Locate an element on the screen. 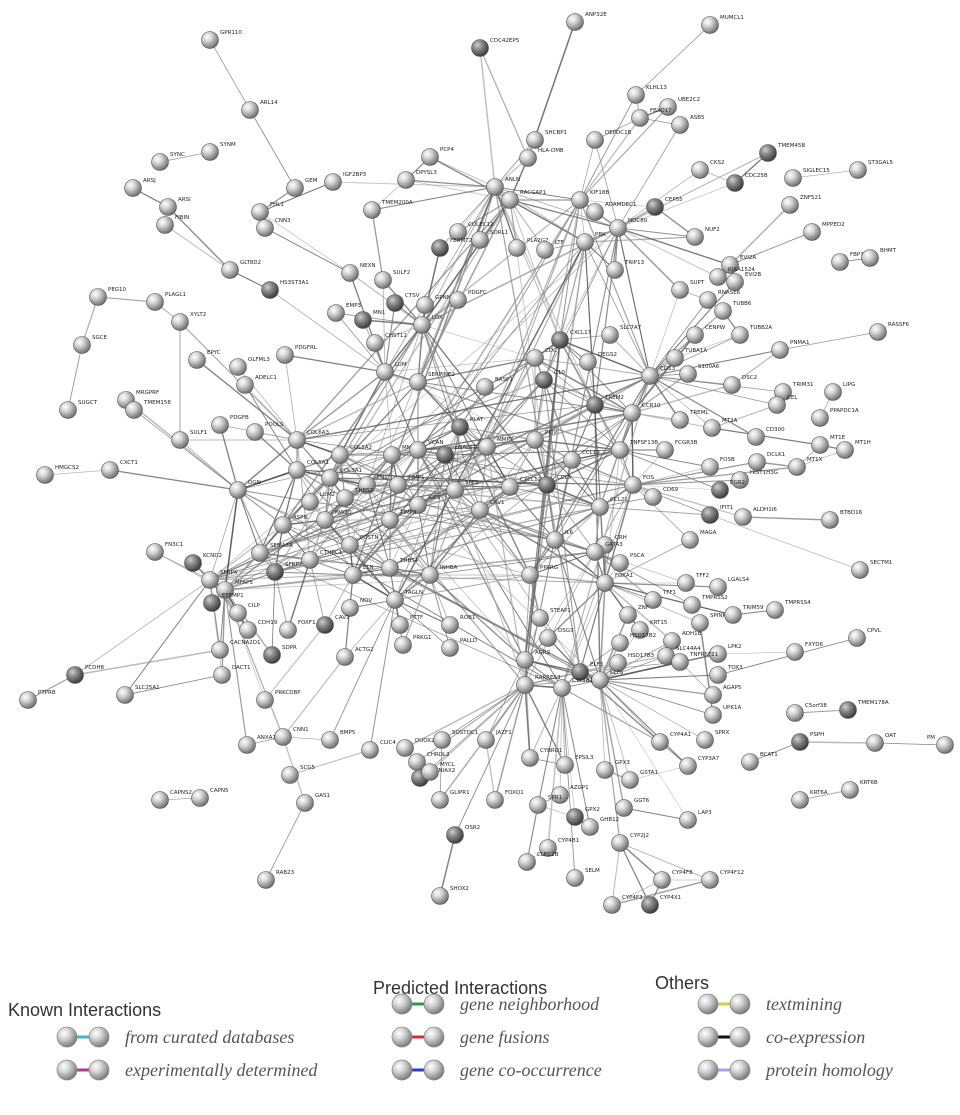  protein-node-arsj: ARSJ is located at coordinates (140, 187).